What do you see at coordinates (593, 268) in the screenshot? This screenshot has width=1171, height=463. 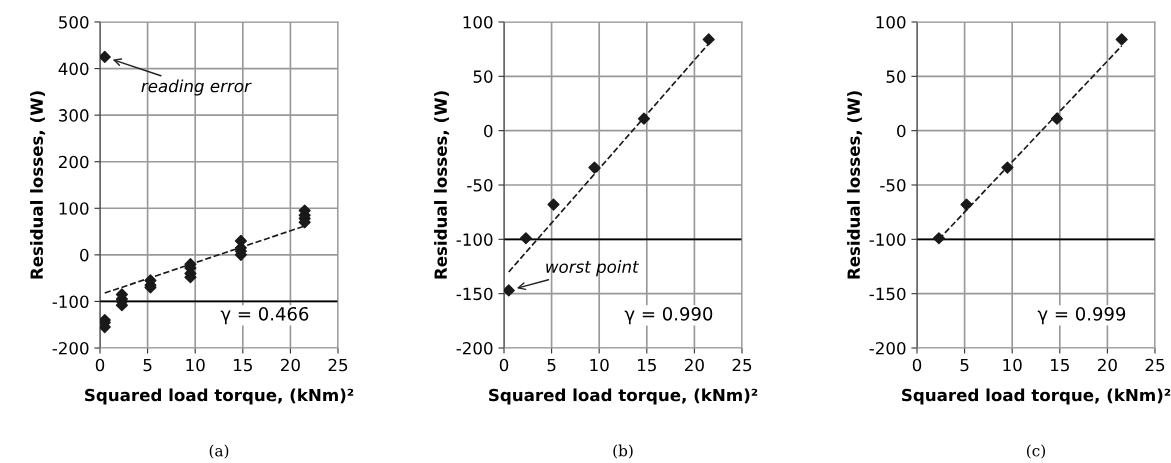 I see `annotation: worst point` at bounding box center [593, 268].